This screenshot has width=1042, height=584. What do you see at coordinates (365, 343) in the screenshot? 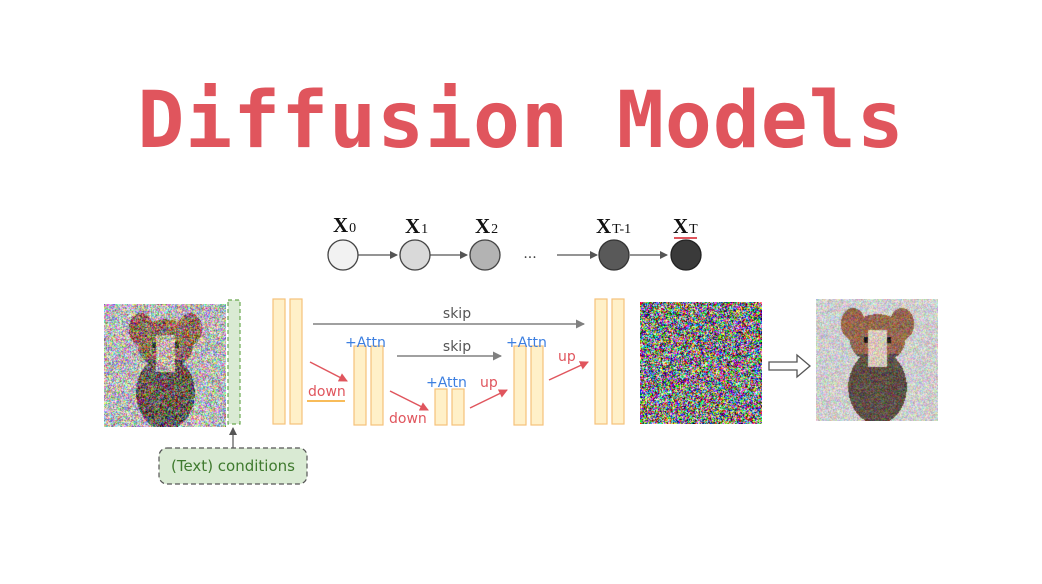
I see `attn-label-1: +Attn` at bounding box center [365, 343].